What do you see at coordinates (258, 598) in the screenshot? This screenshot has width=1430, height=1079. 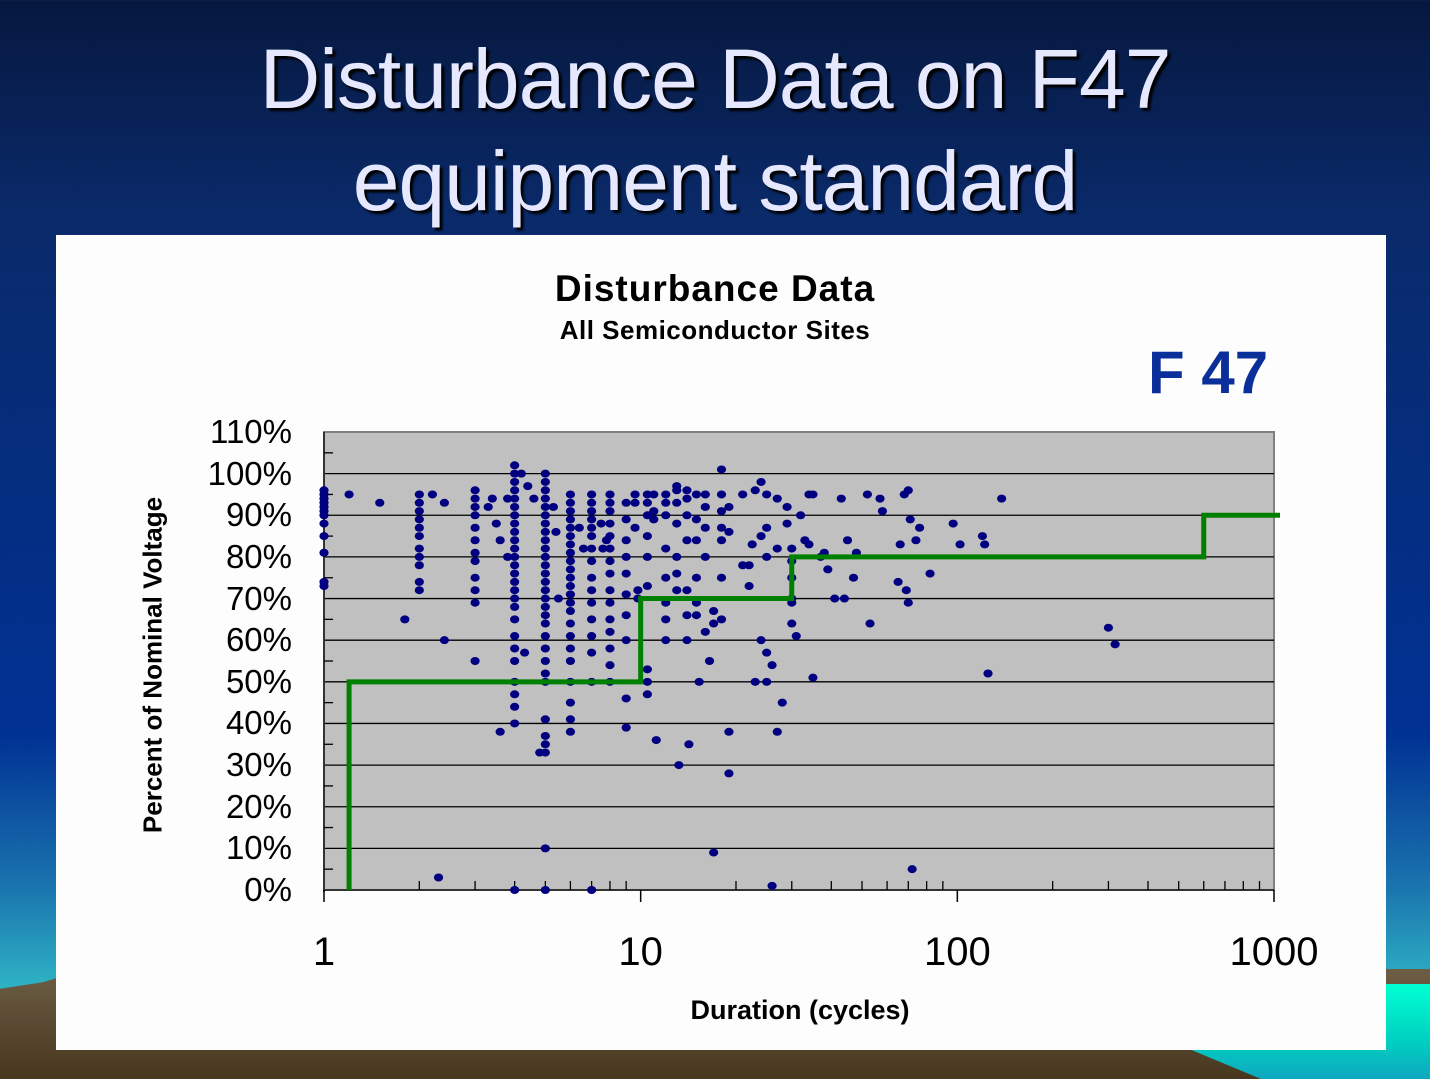 I see `y-tick-label: 70%` at bounding box center [258, 598].